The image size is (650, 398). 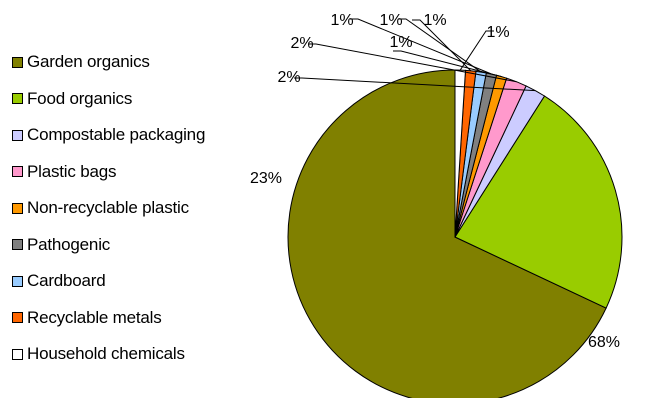 I want to click on legend-item-compostable-packaging: Compostable packaging, so click(x=108, y=135).